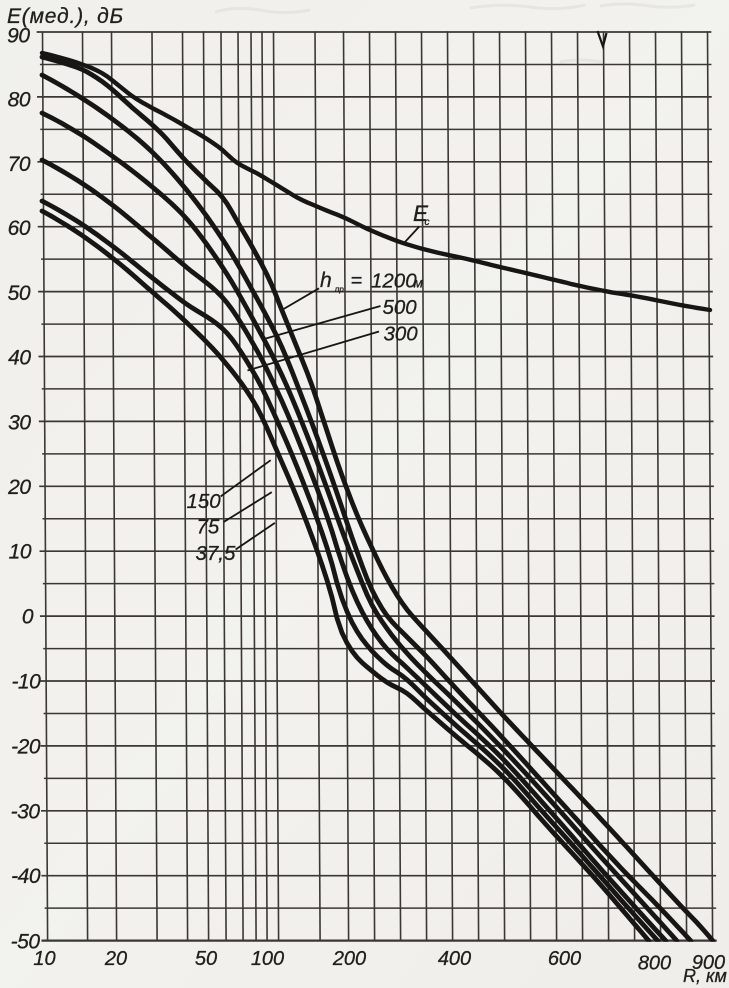  I want to click on svg-text: 500, so click(400, 307).